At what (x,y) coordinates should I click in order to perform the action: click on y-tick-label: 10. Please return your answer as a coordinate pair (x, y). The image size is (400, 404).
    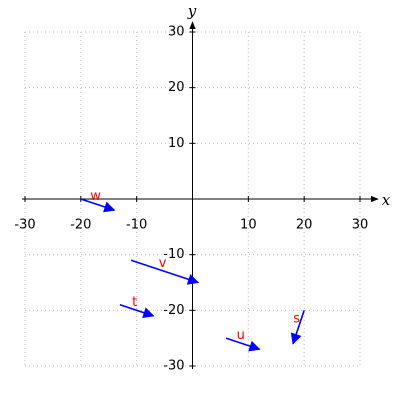
    Looking at the image, I should click on (176, 143).